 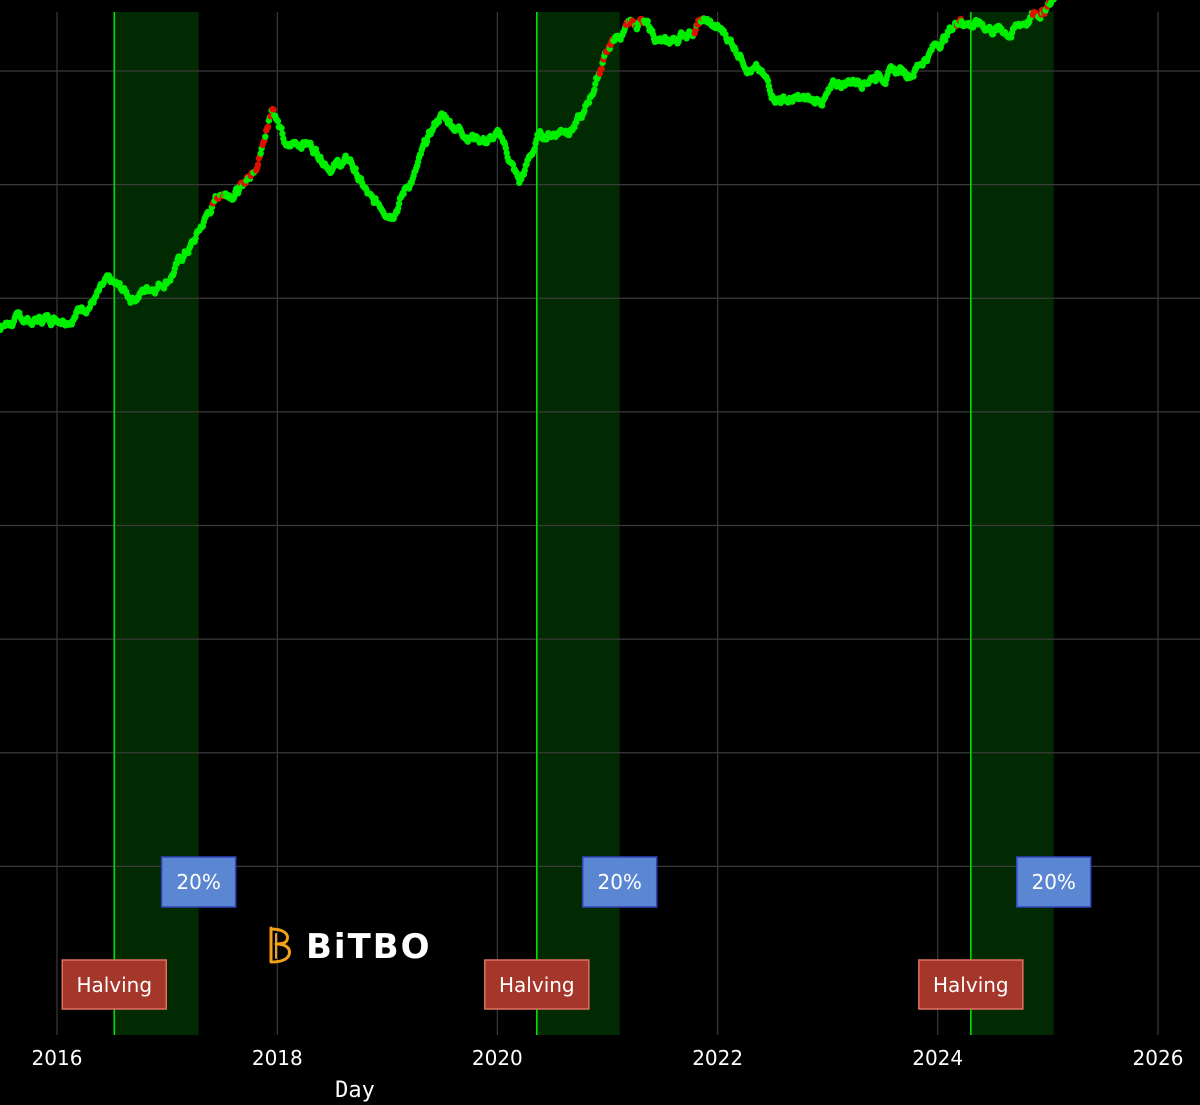 What do you see at coordinates (937, 1058) in the screenshot?
I see `x-tick-label-2024: 2024` at bounding box center [937, 1058].